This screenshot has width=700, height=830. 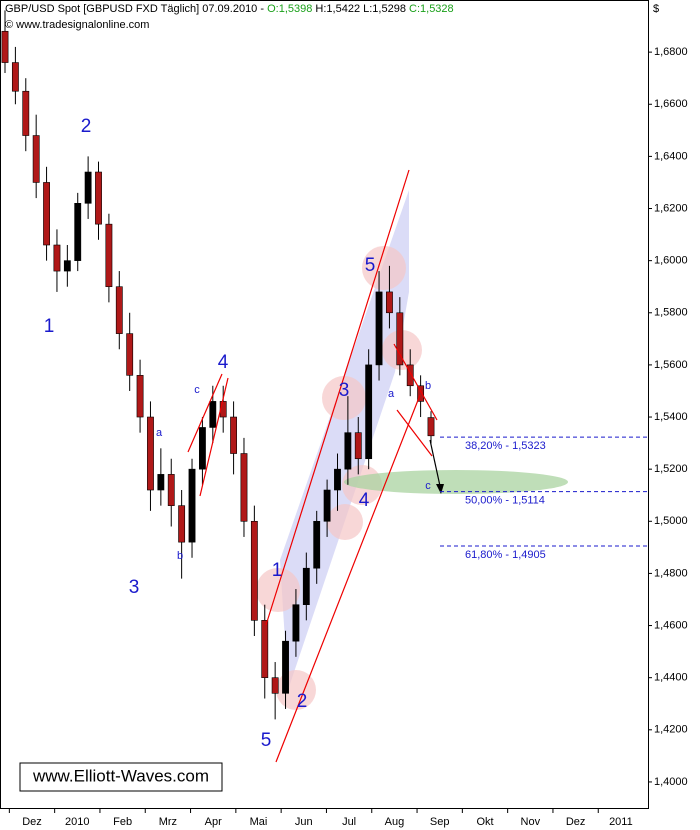 What do you see at coordinates (505, 446) in the screenshot?
I see `fib-label: 38,20% - 1,5323` at bounding box center [505, 446].